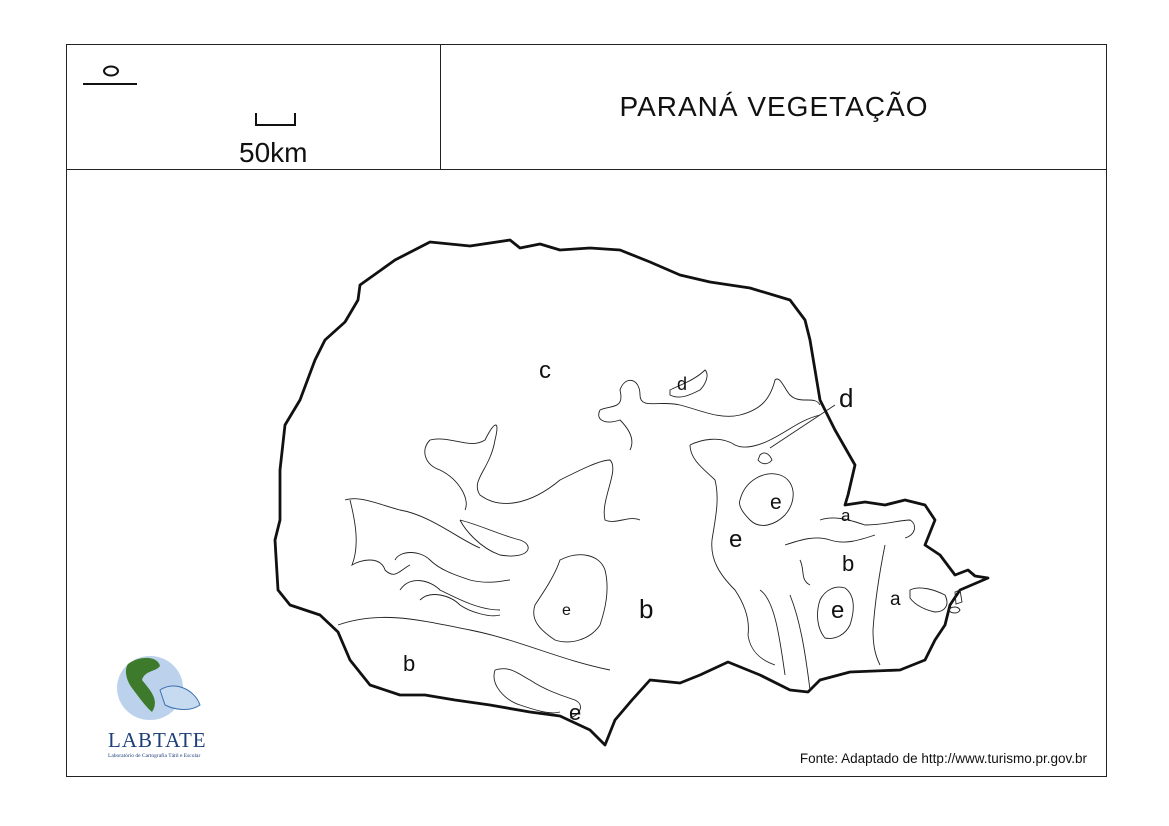 This screenshot has height=826, width=1169. What do you see at coordinates (682, 384) in the screenshot?
I see `region-label-d-north: d` at bounding box center [682, 384].